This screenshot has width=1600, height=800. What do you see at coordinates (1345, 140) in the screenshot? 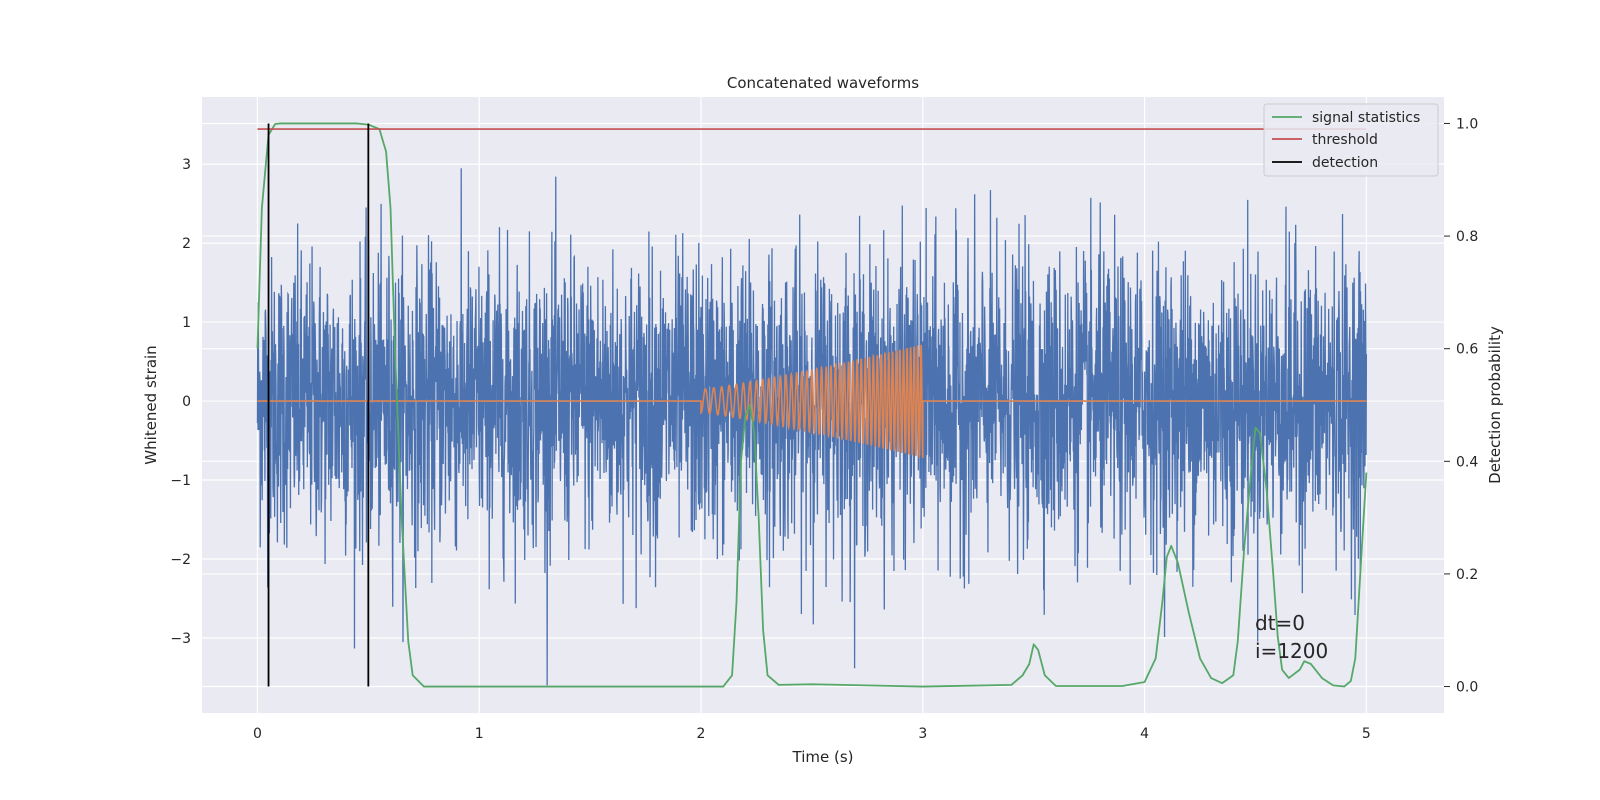
I see `legend-label-threshold: threshold` at bounding box center [1345, 140].